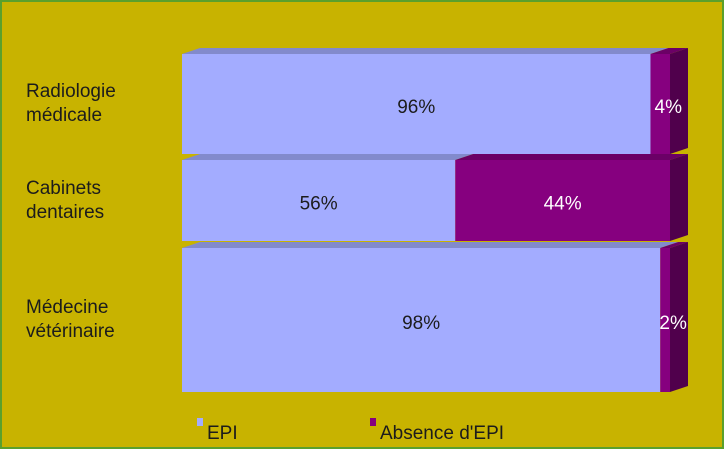  Describe the element at coordinates (442, 433) in the screenshot. I see `legend-label: Absence d'EPI` at that location.